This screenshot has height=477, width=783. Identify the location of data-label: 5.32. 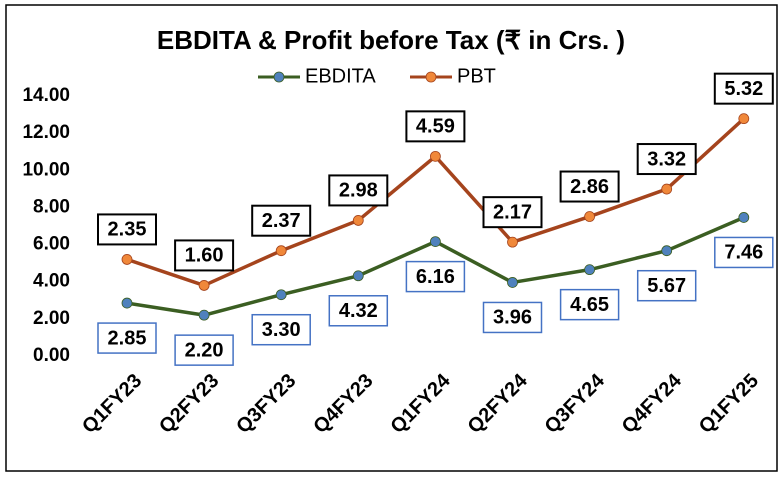
(743, 89).